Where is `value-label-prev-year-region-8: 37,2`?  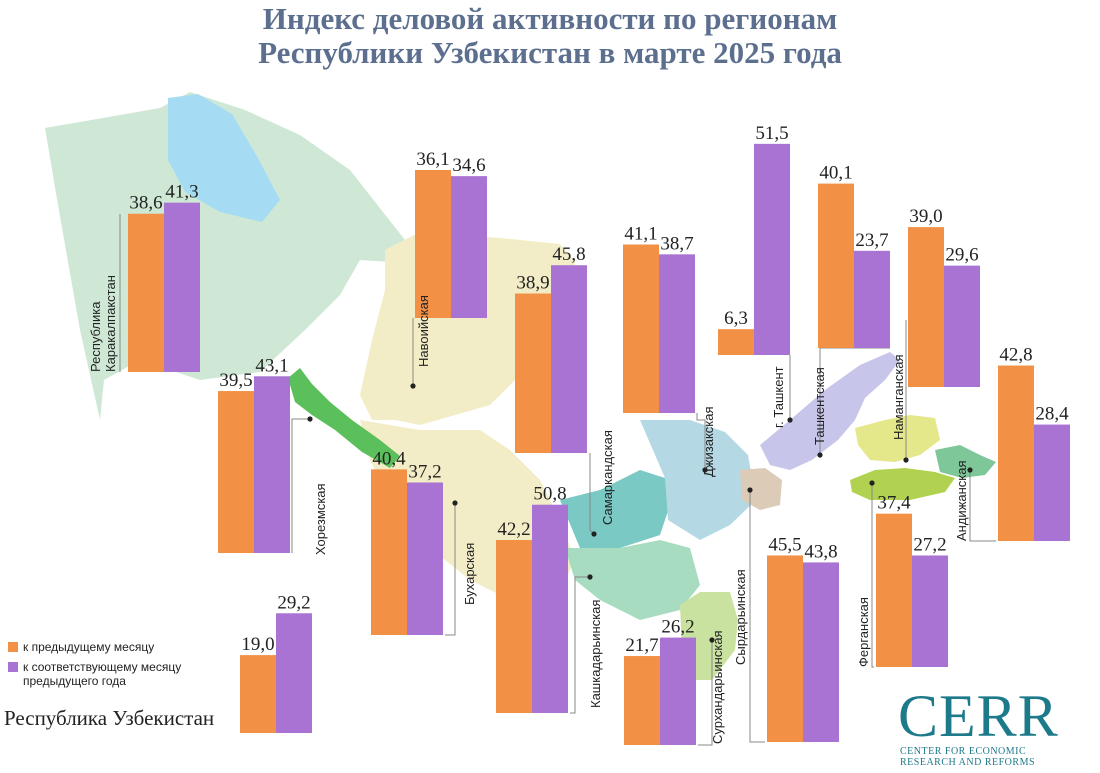 value-label-prev-year-region-8: 37,2 is located at coordinates (424, 471).